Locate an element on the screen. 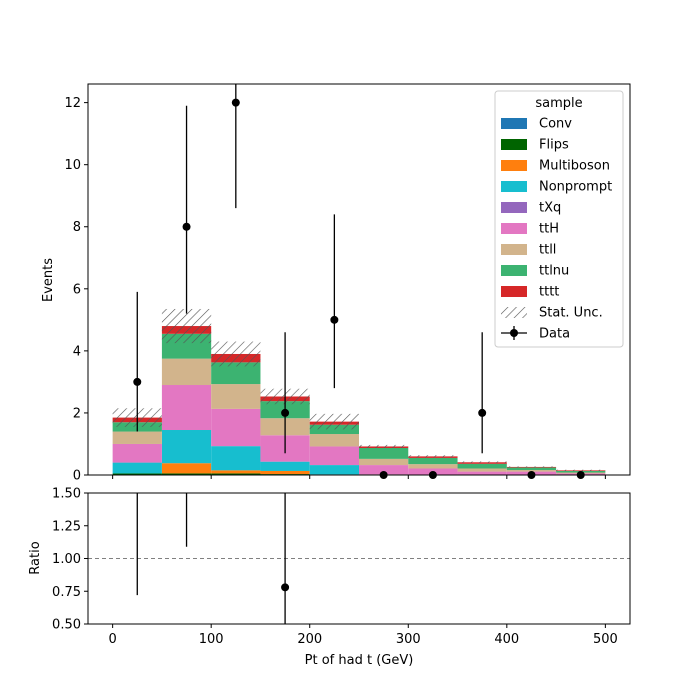  legend-label: tXq is located at coordinates (550, 208).